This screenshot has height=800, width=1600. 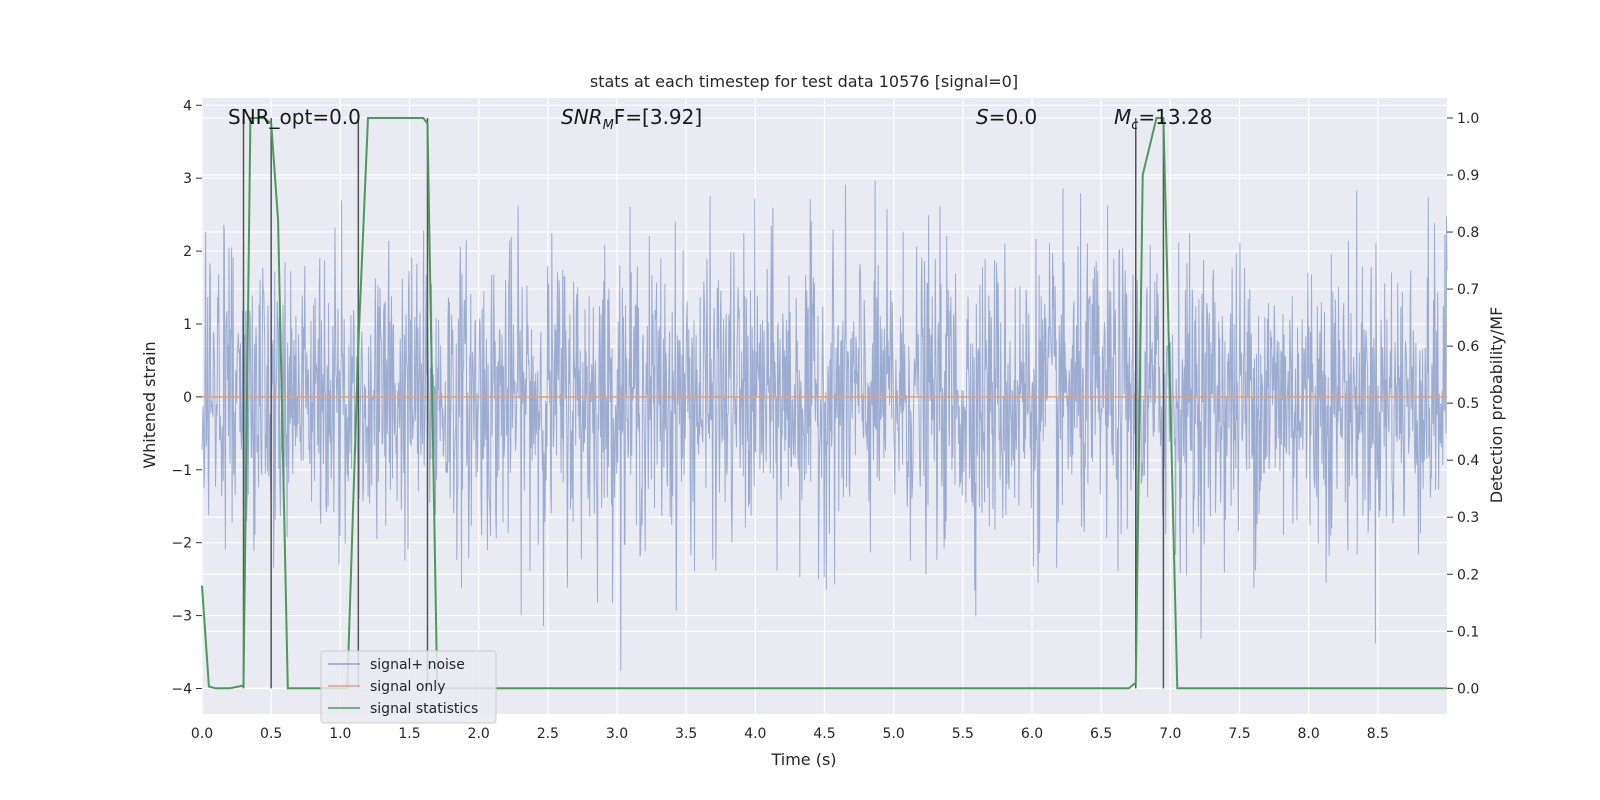 I want to click on y-right-tick-label: 0.8, so click(x=1468, y=233).